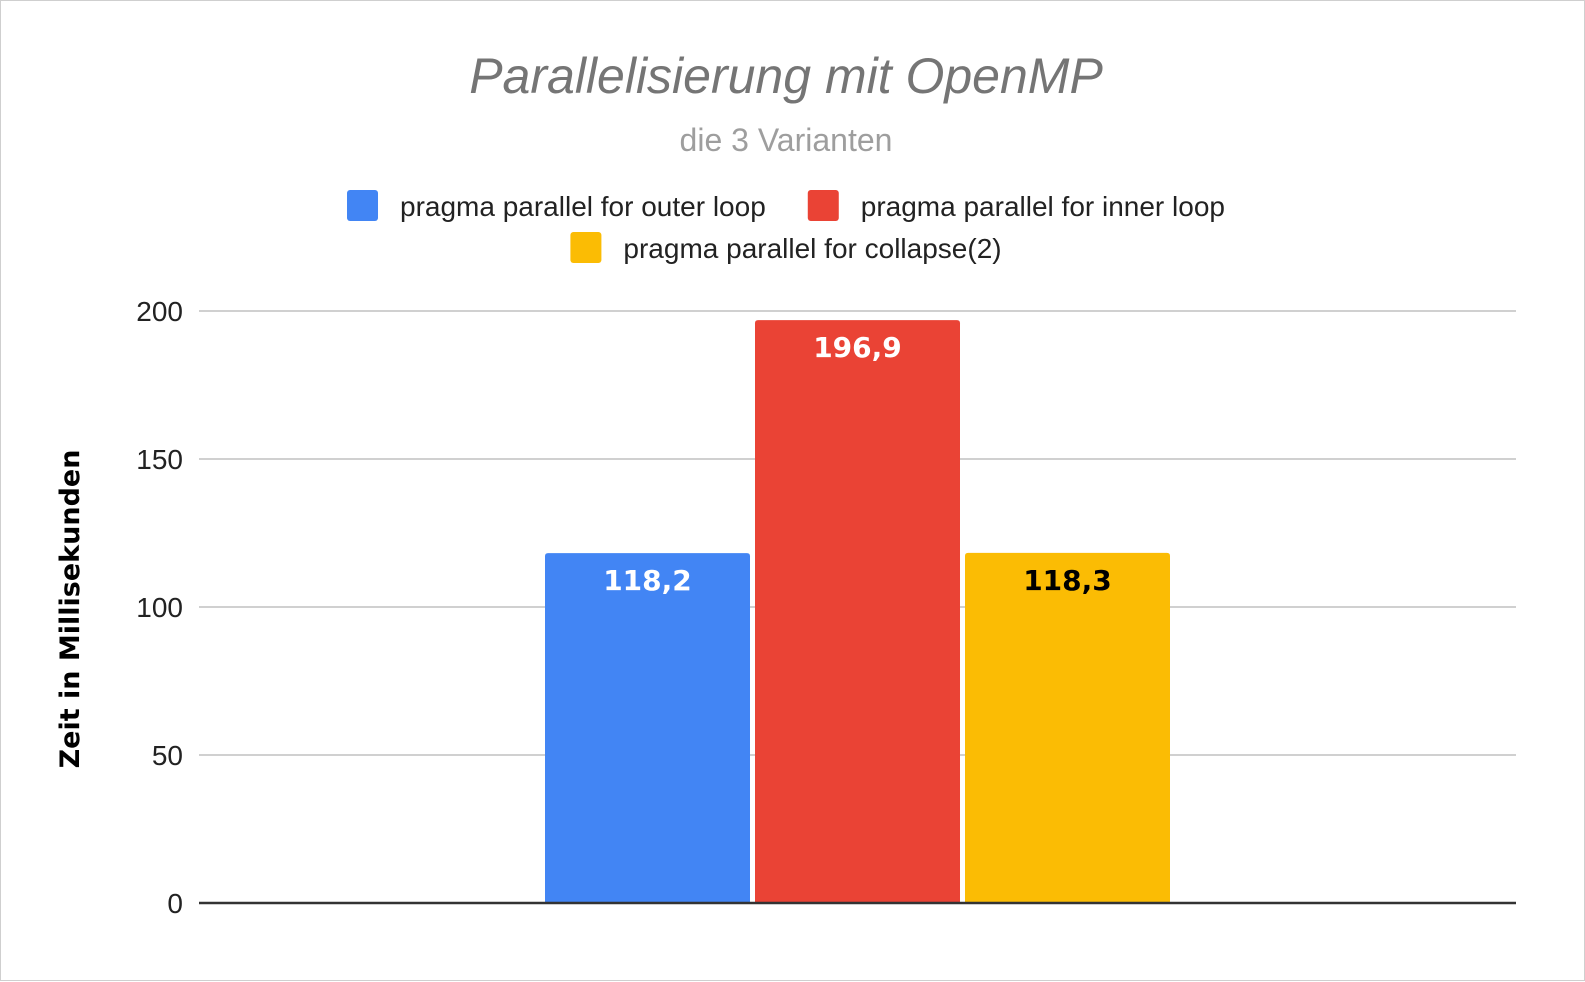  I want to click on legend-label: pragma parallel for inner loop, so click(1043, 206).